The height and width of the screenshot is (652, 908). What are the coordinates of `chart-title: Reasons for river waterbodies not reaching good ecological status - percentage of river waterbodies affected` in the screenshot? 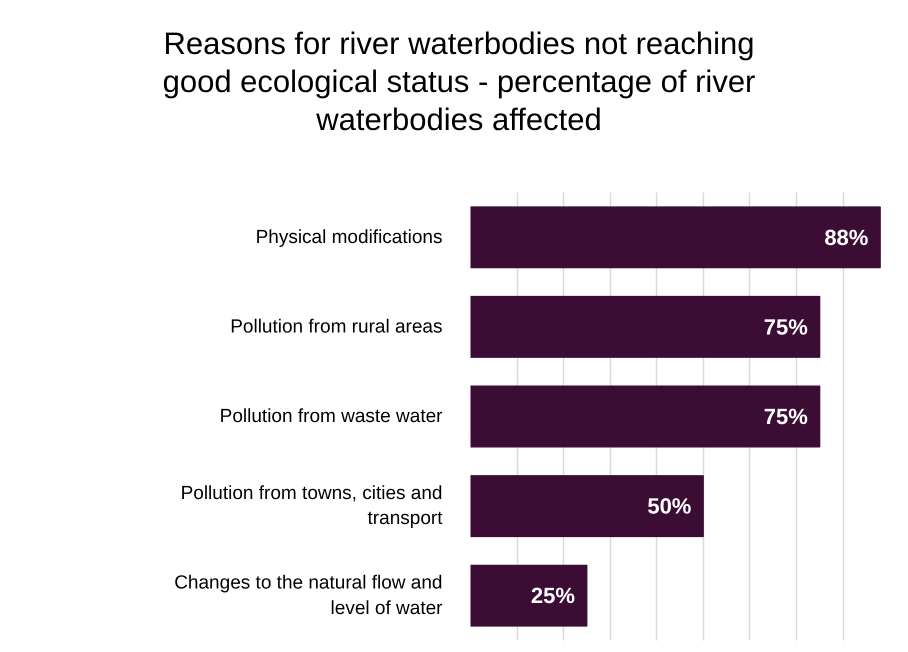 It's located at (459, 82).